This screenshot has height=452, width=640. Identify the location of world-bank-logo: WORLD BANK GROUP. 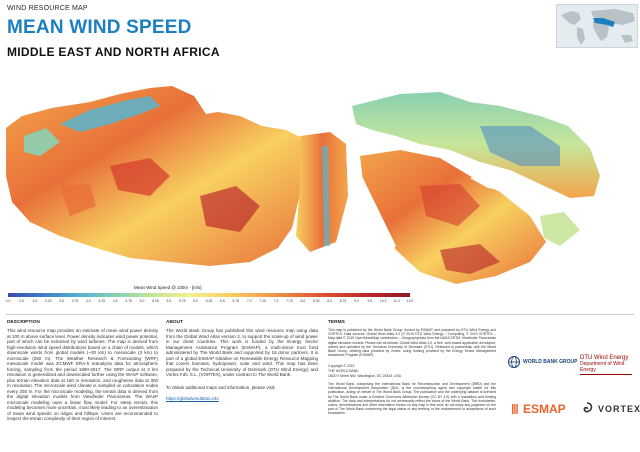
(542, 362).